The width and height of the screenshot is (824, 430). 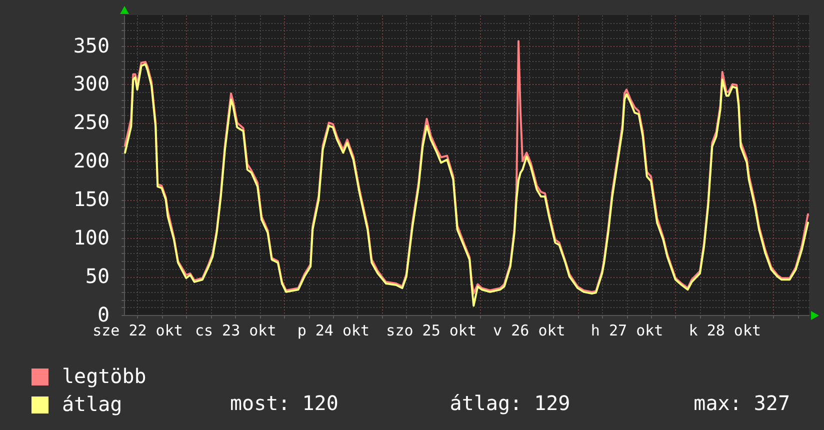 I want to click on y-tick-label: 100, so click(x=91, y=238).